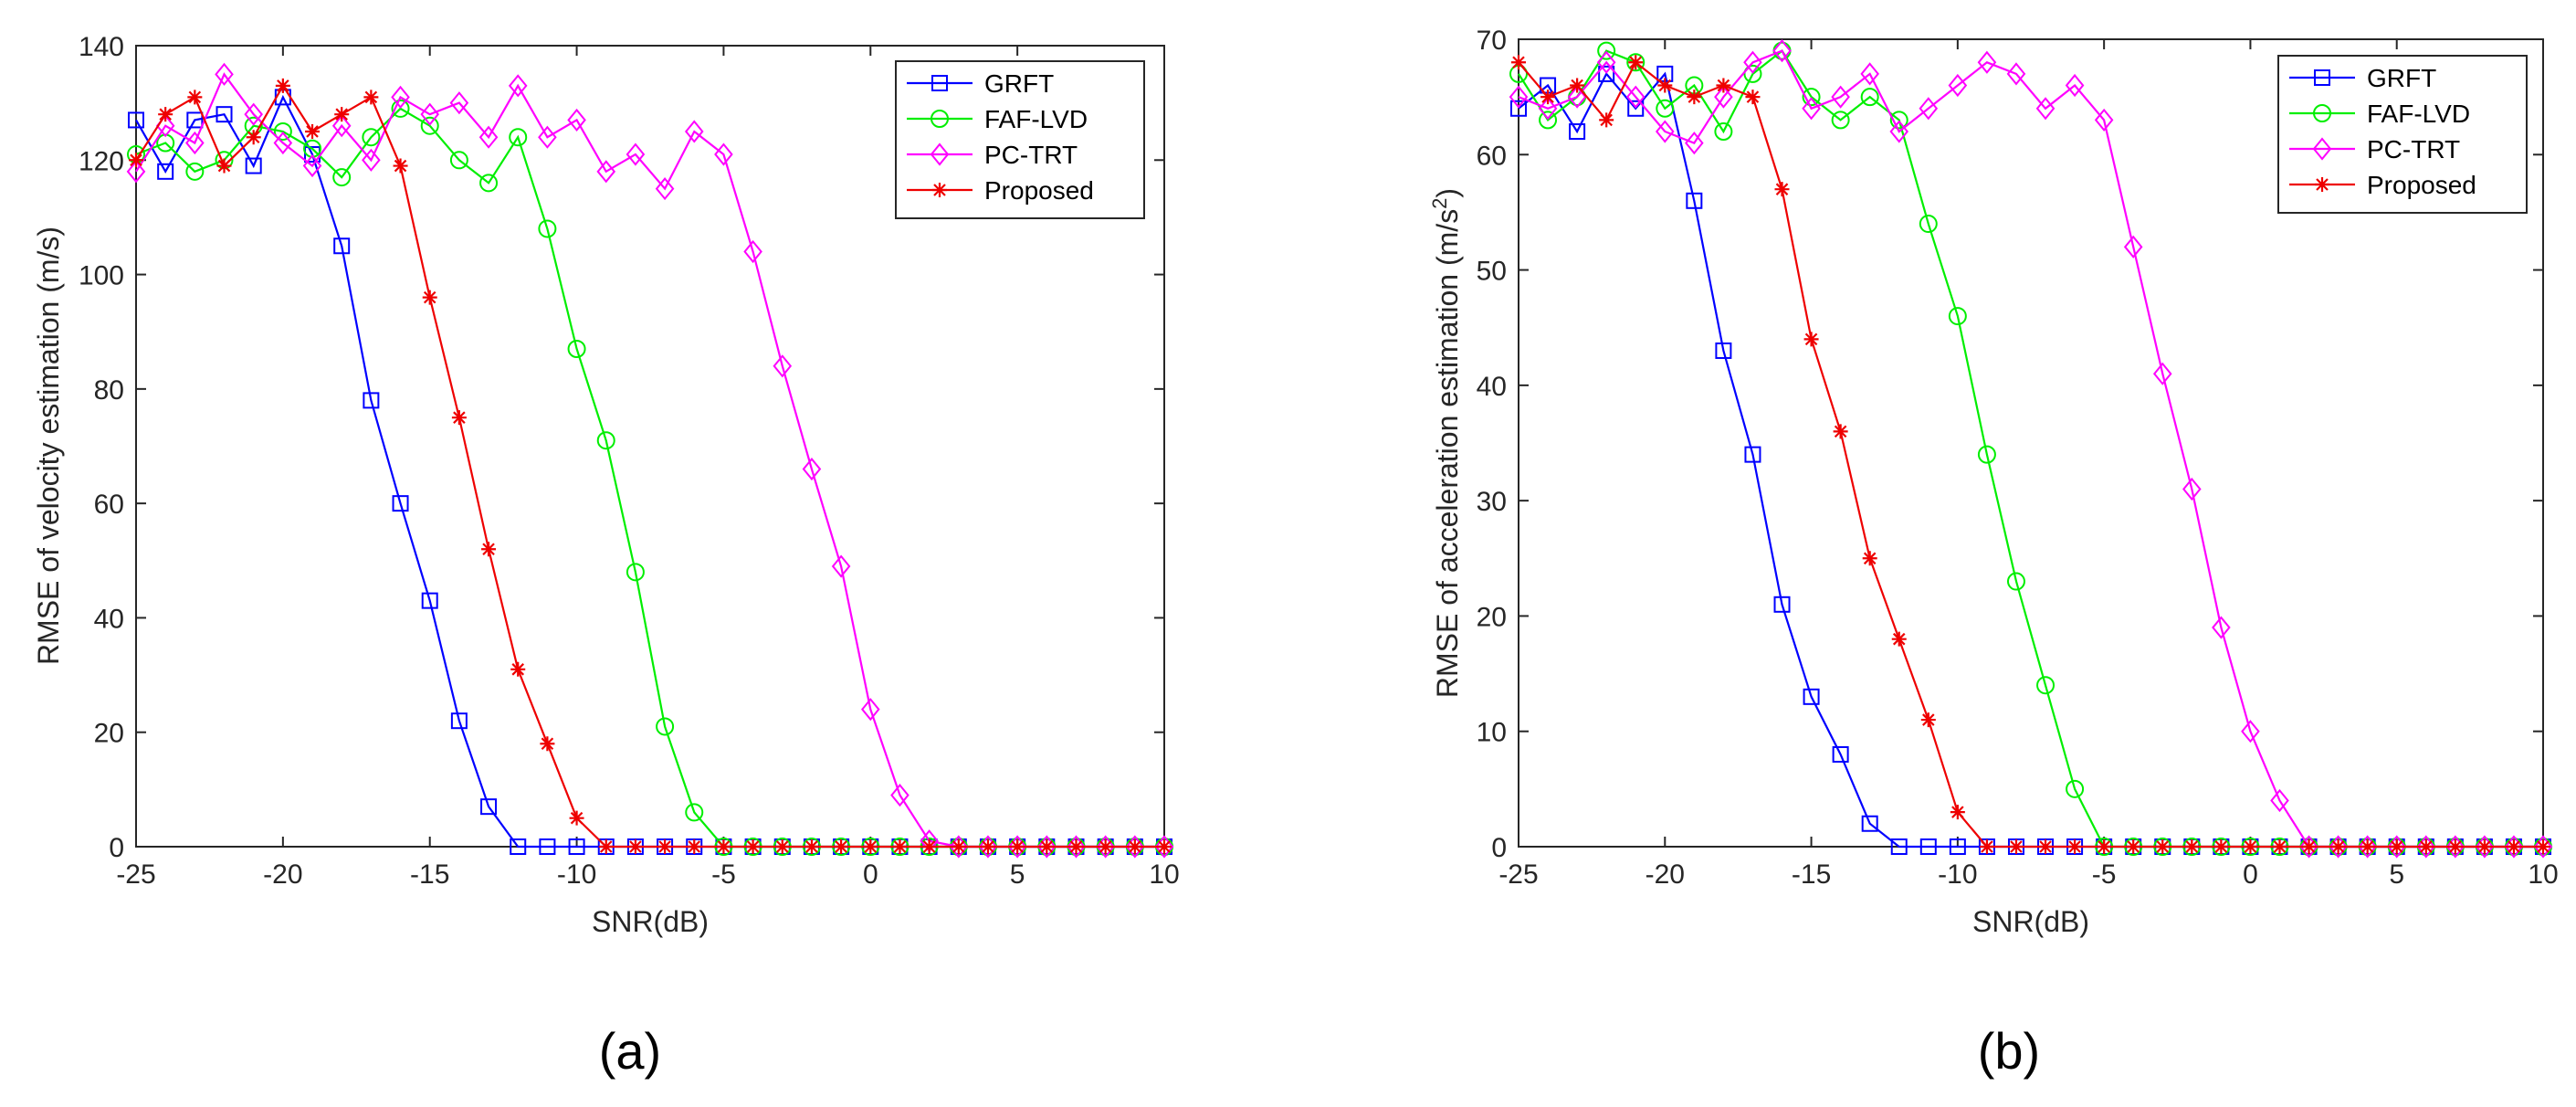 This screenshot has width=2576, height=1107. Describe the element at coordinates (1492, 41) in the screenshot. I see `y-tick-label: 70` at that location.